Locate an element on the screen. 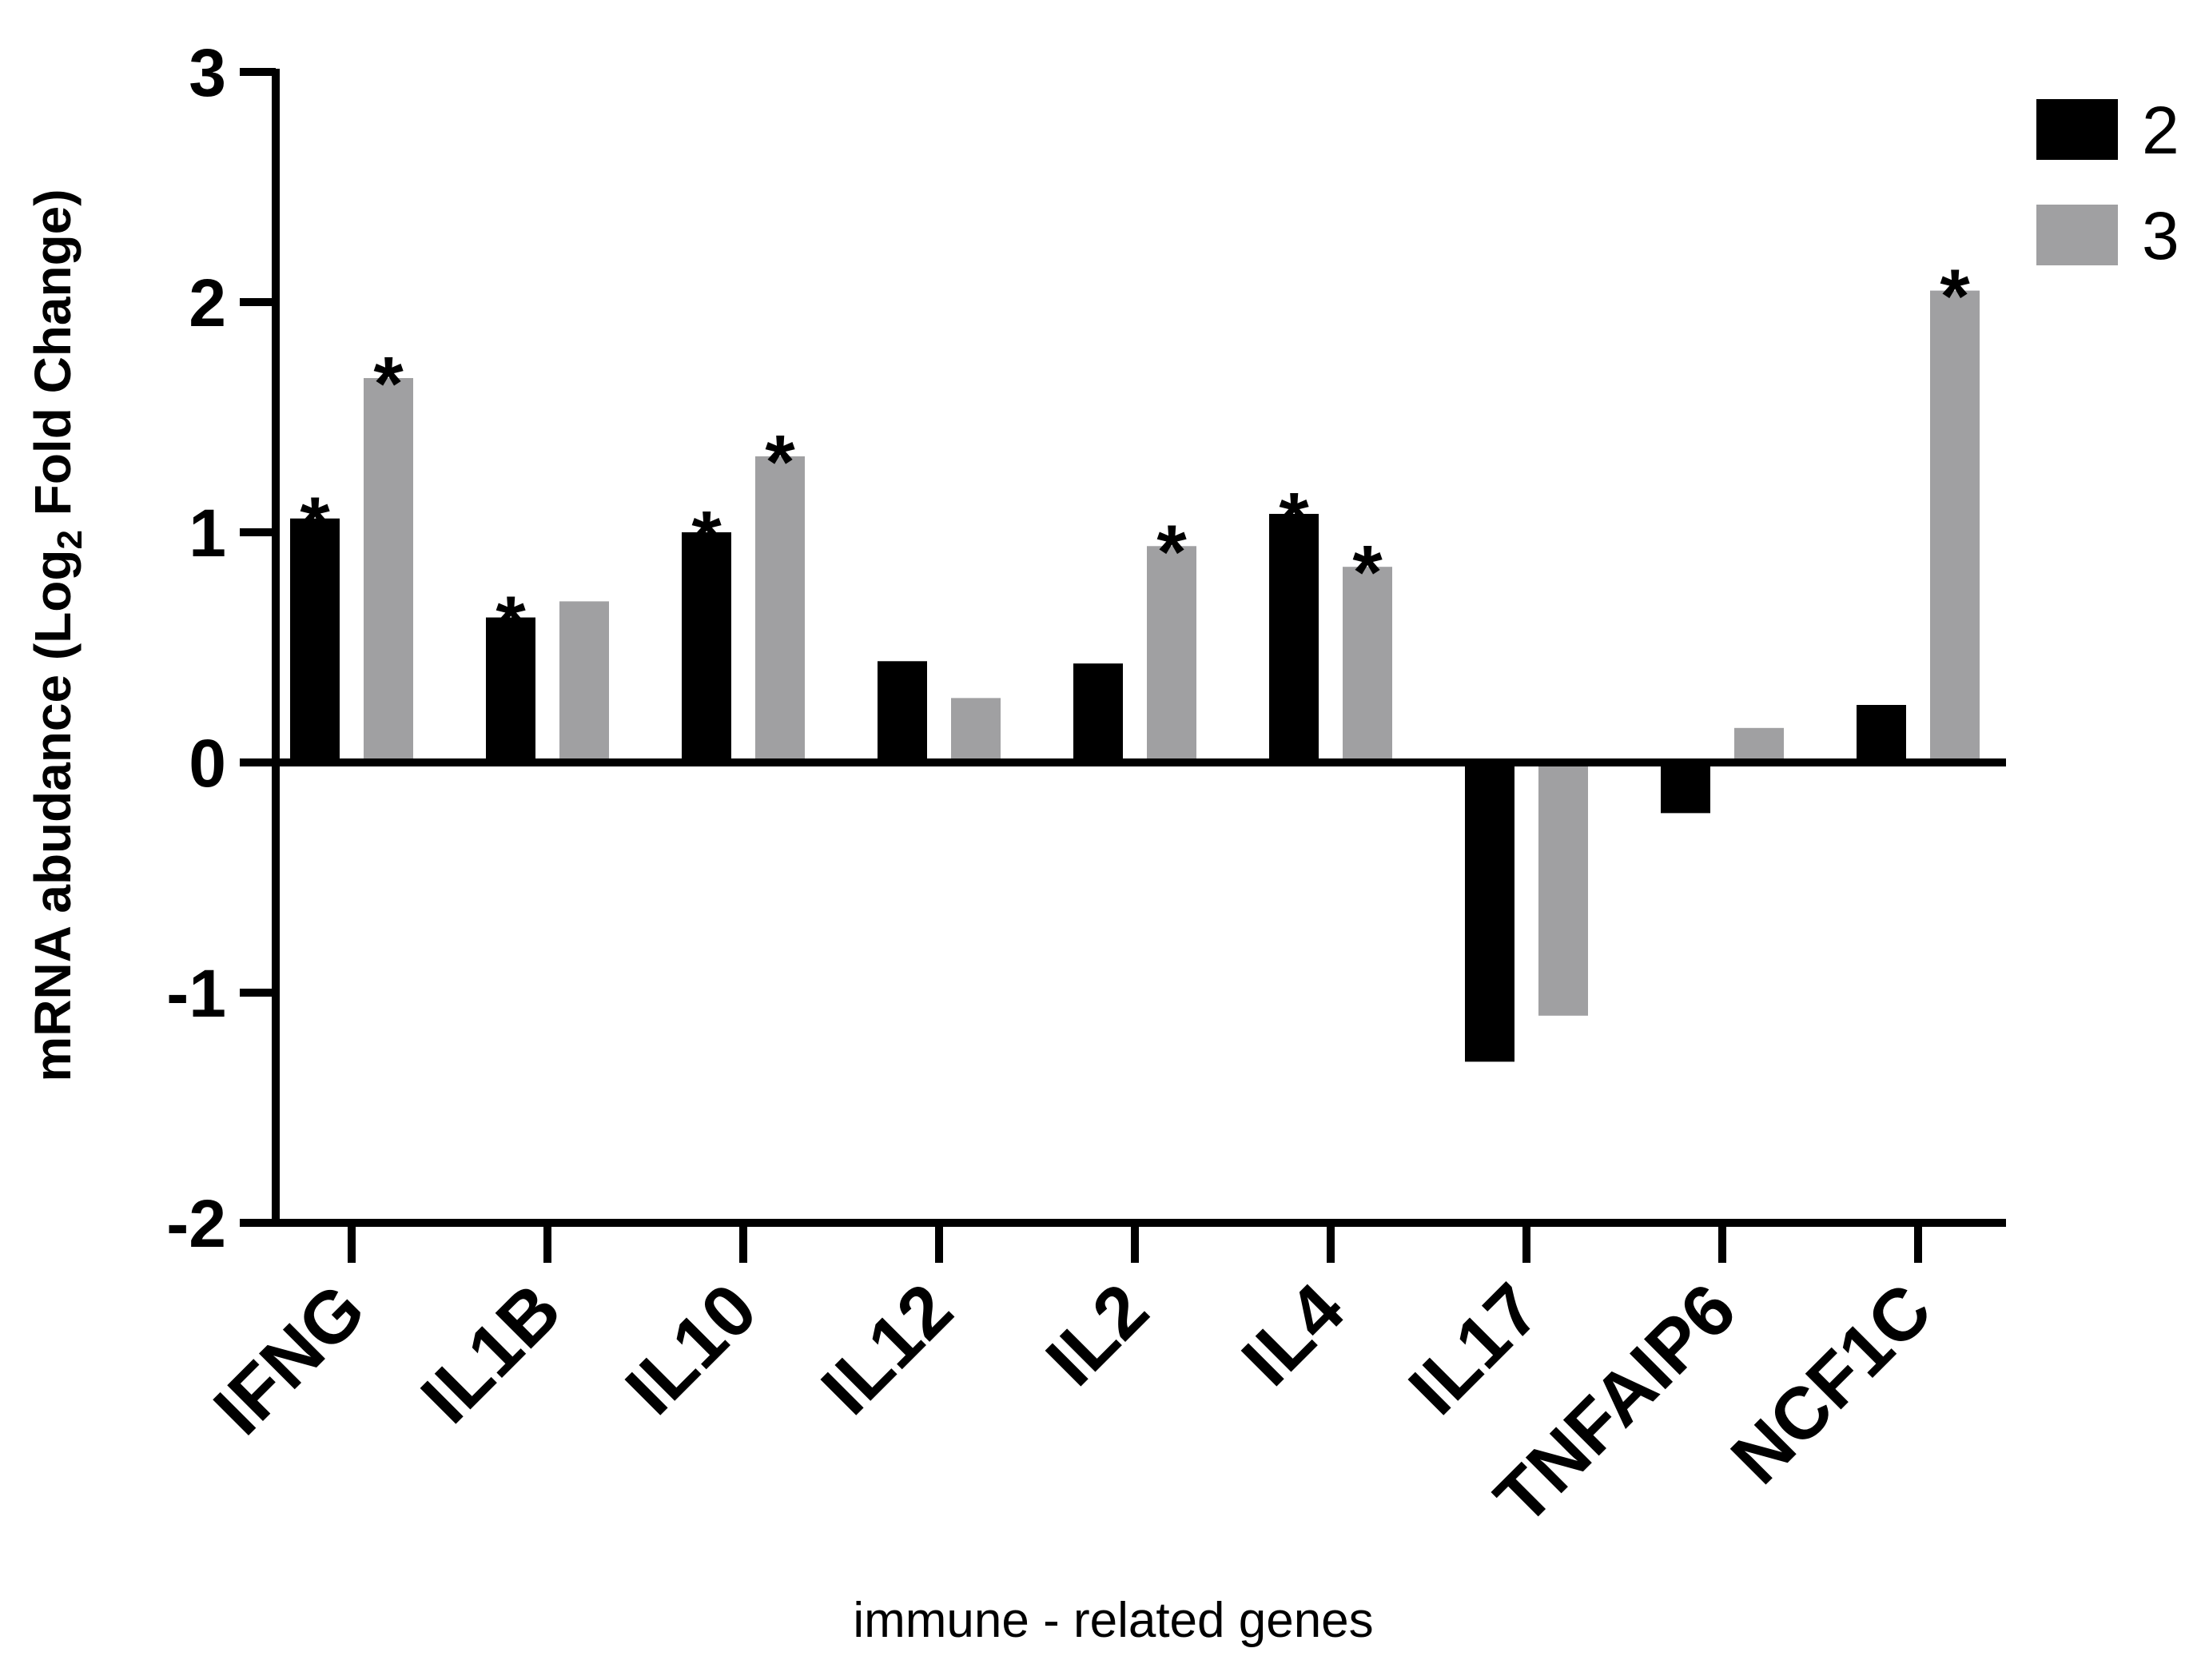 Image resolution: width=2209 pixels, height=1680 pixels. y-tick-label: 1 is located at coordinates (207, 533).